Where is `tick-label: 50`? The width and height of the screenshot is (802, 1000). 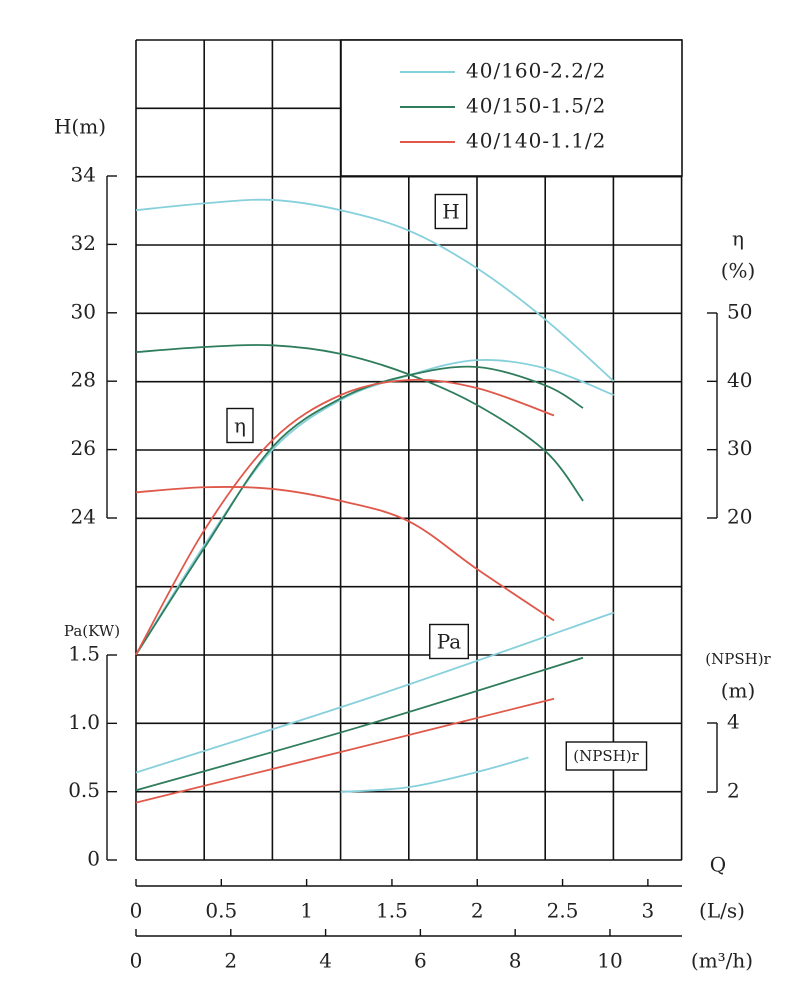
tick-label: 50 is located at coordinates (739, 312).